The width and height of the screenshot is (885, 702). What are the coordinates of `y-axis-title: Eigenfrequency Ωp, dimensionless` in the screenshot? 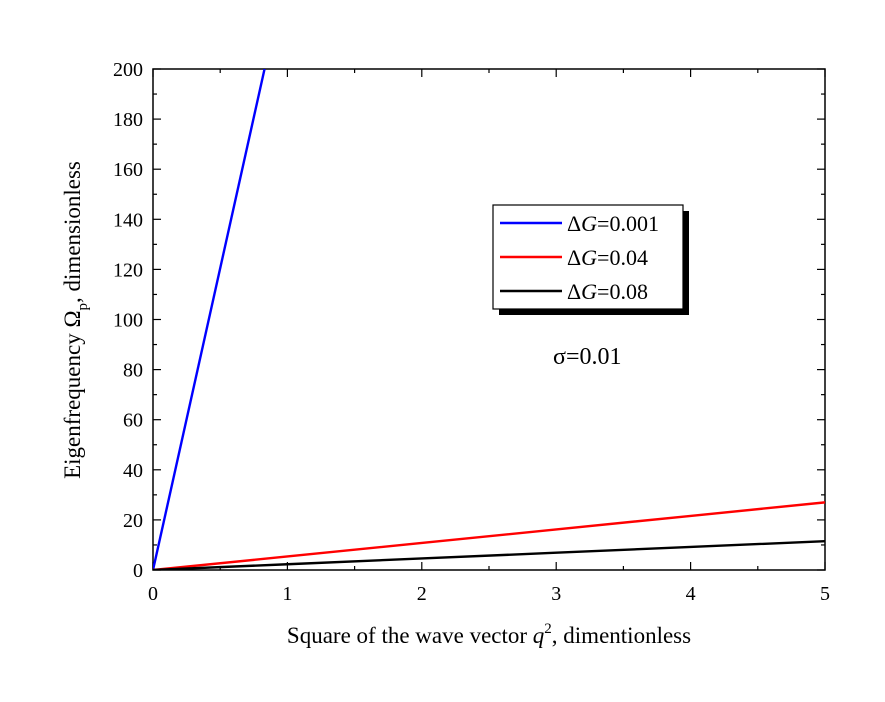 It's located at (75, 320).